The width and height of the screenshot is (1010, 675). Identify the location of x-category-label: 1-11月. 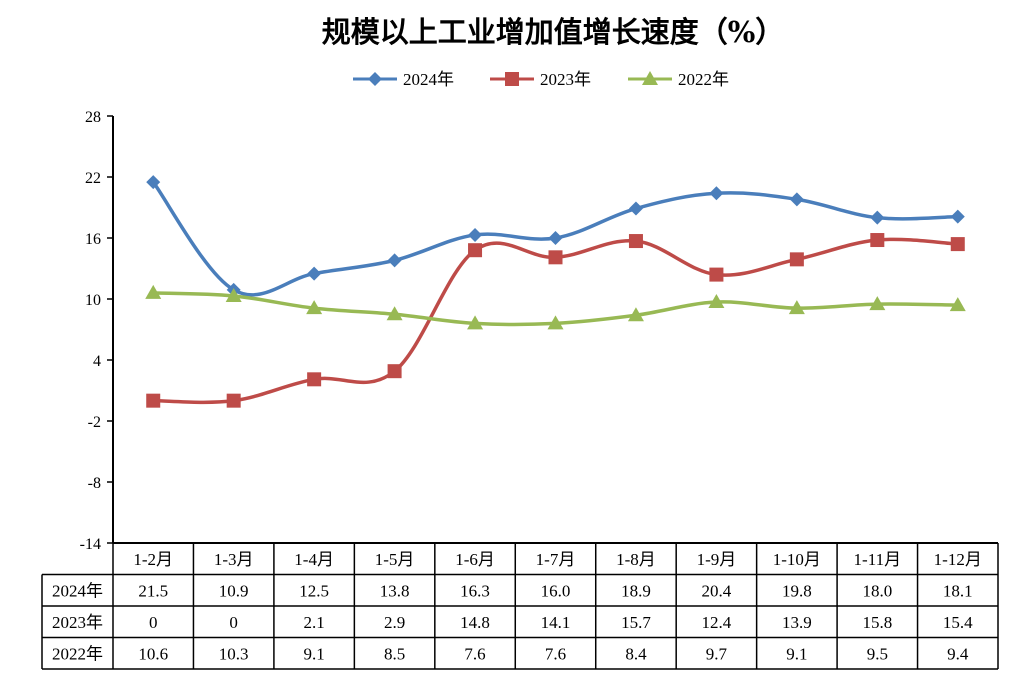
(878, 559).